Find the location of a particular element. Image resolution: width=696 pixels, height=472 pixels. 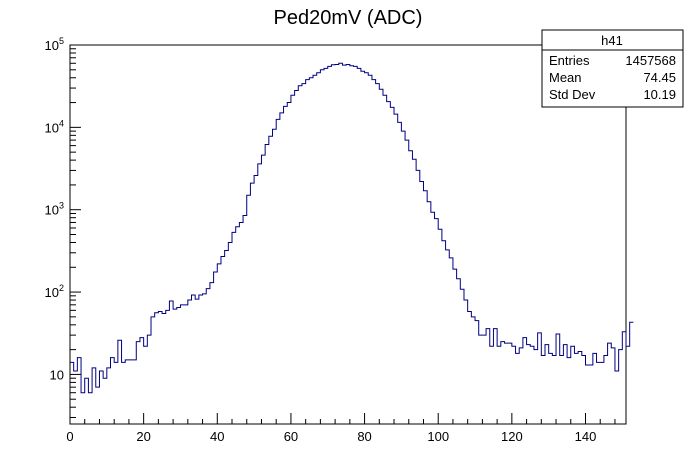

stats-entries-label: Entries is located at coordinates (569, 60).